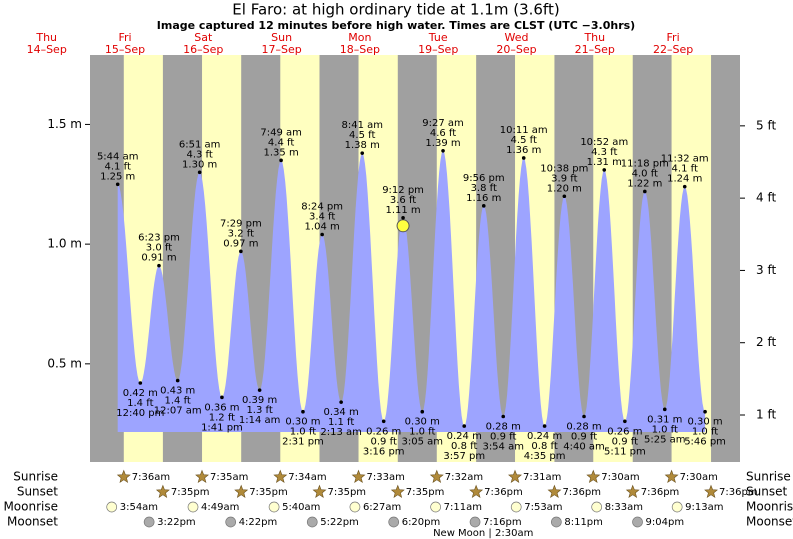 Image resolution: width=793 pixels, height=539 pixels. What do you see at coordinates (673, 49) in the screenshot?
I see `day-date: 22–Sep` at bounding box center [673, 49].